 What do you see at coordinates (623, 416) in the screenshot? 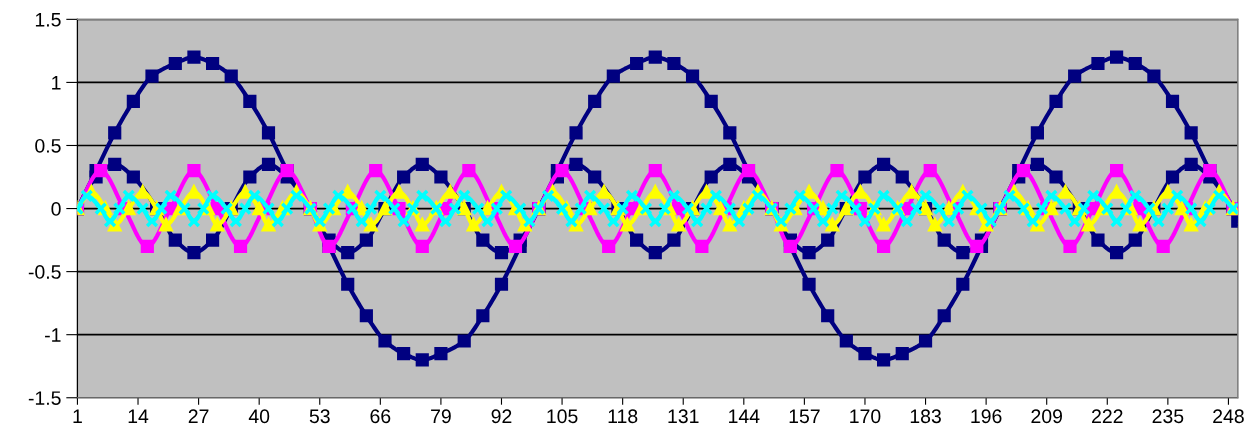
I see `x-tick-label: 118` at bounding box center [623, 416].